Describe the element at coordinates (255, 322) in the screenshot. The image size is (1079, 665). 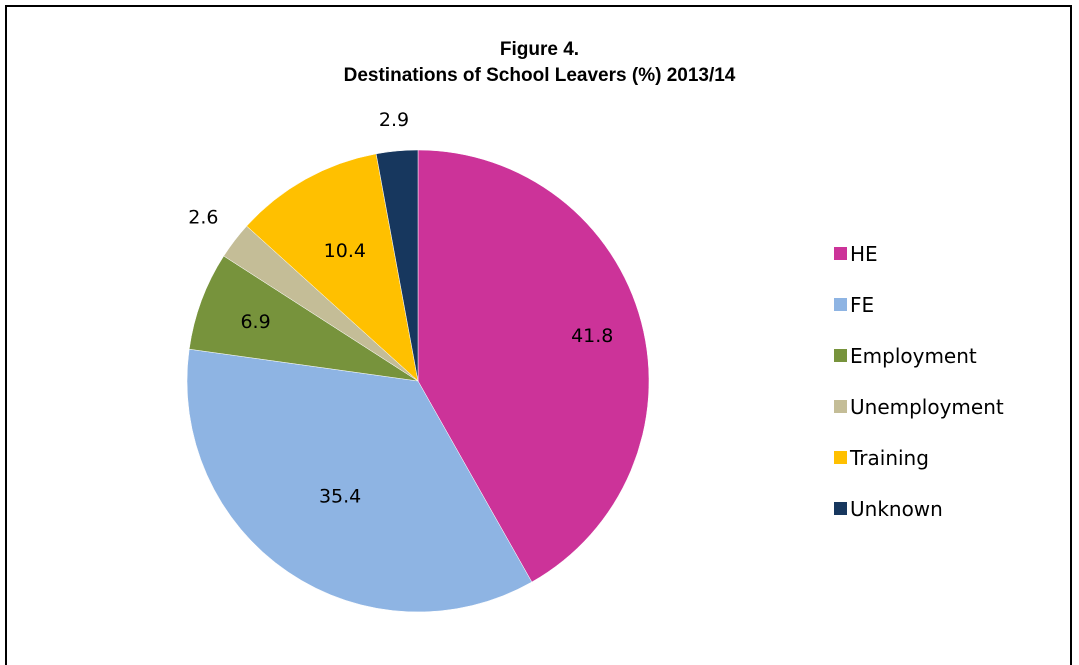
I see `data-label-employment: 6.9` at that location.